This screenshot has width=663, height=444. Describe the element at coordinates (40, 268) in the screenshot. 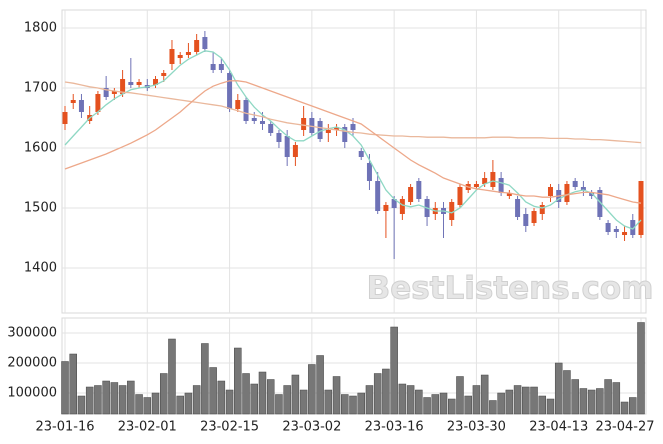

I see `y-tick-label: 1400` at that location.